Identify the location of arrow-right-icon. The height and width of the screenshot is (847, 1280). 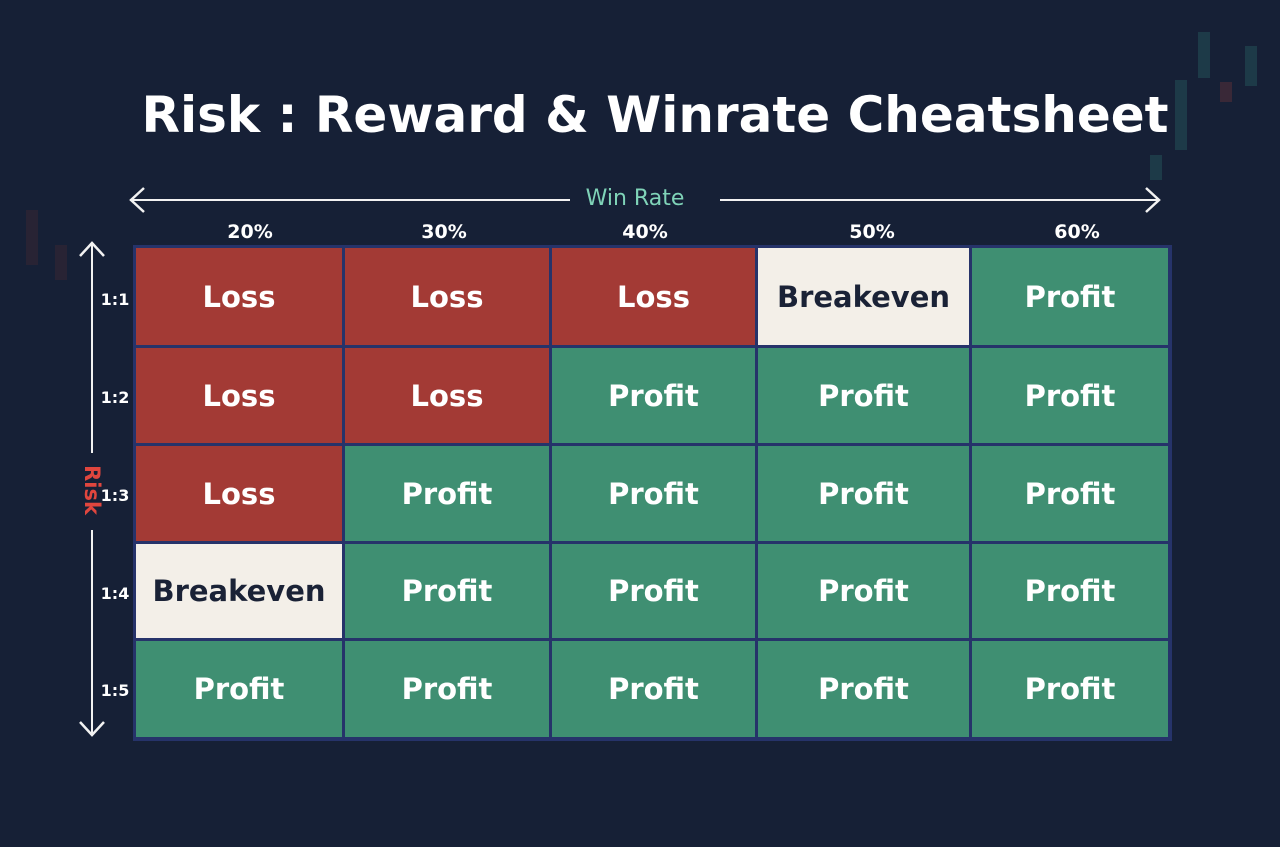
(1153, 200).